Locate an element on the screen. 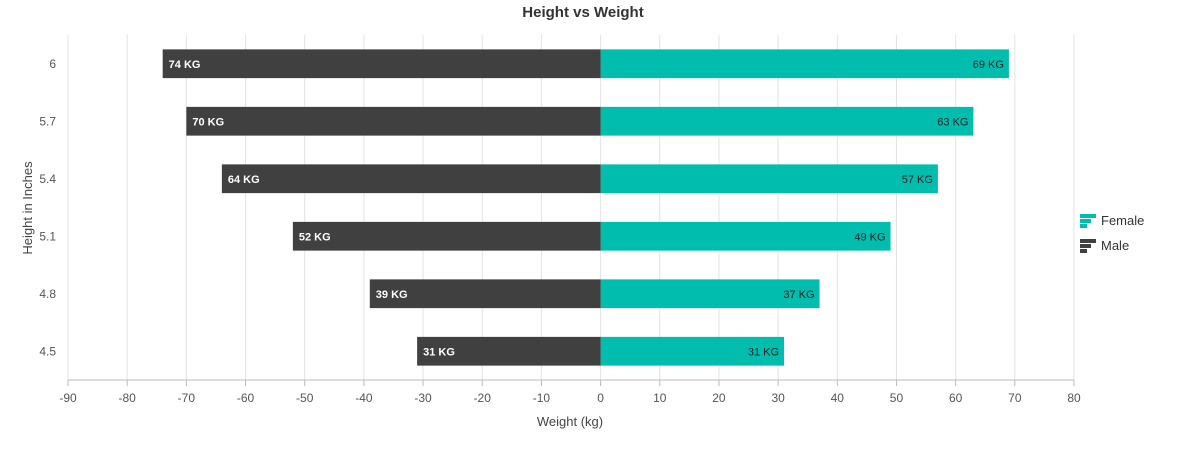 The width and height of the screenshot is (1179, 451). y-tick-label: 5.4 is located at coordinates (47, 179).